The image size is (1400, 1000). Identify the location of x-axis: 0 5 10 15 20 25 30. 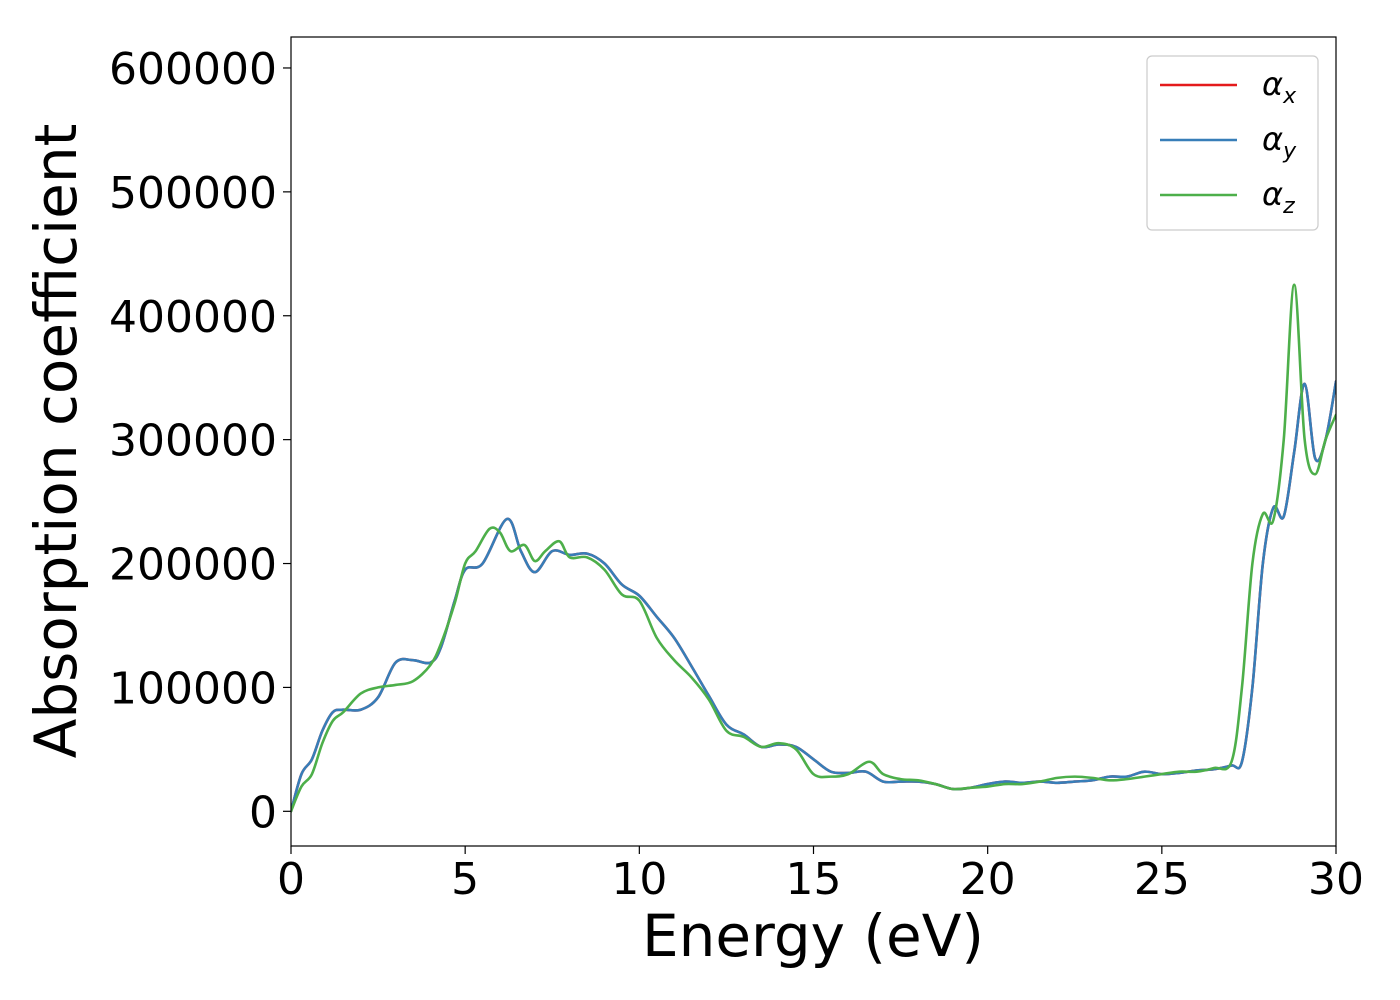
(820, 875).